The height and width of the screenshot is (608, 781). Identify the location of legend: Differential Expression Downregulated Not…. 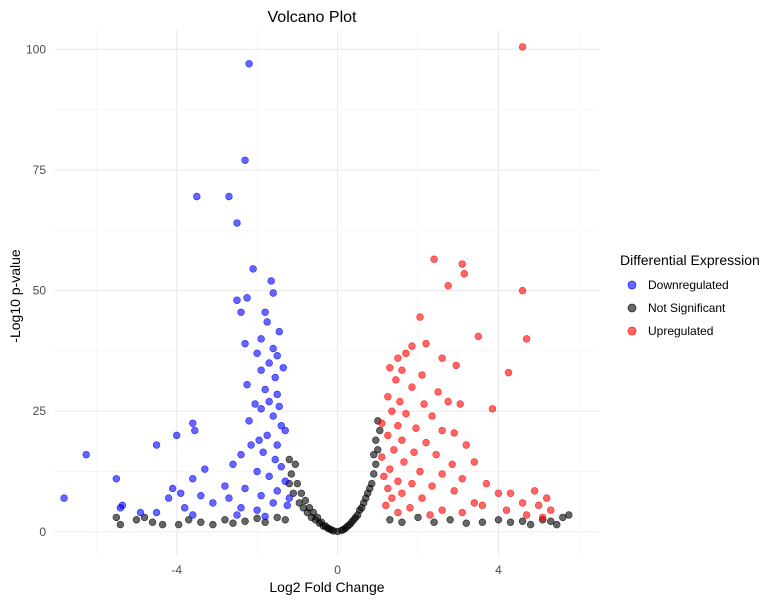
(690, 295).